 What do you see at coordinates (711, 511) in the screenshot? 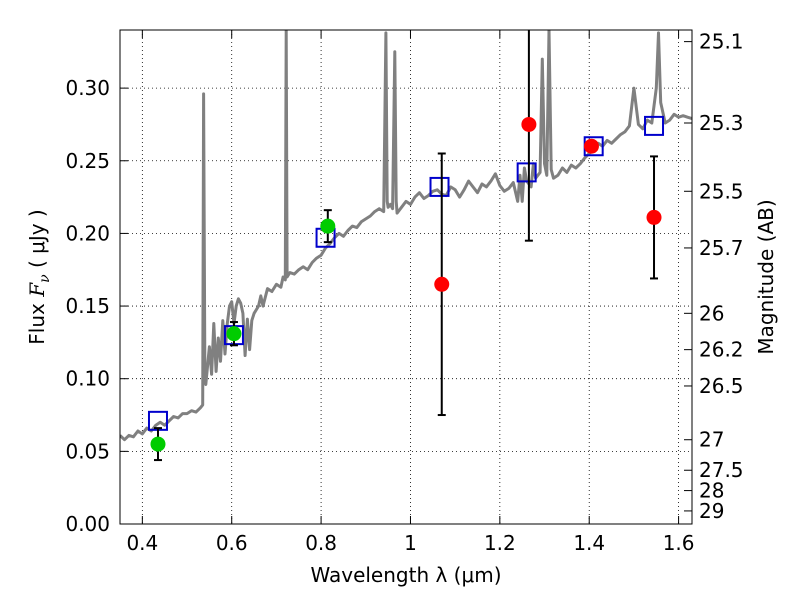
I see `magnitude-tick-label: 29` at bounding box center [711, 511].